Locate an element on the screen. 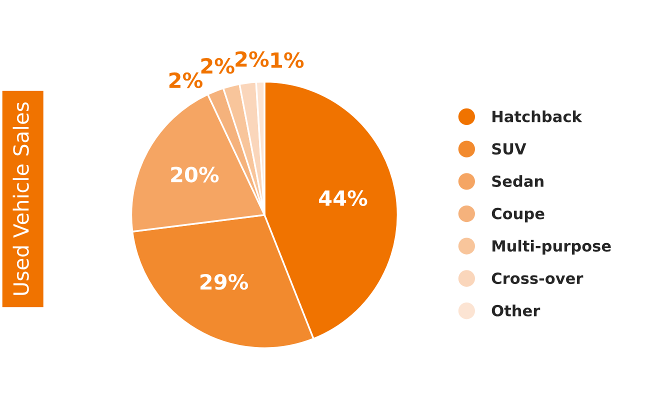  data-label: 20% is located at coordinates (195, 174).